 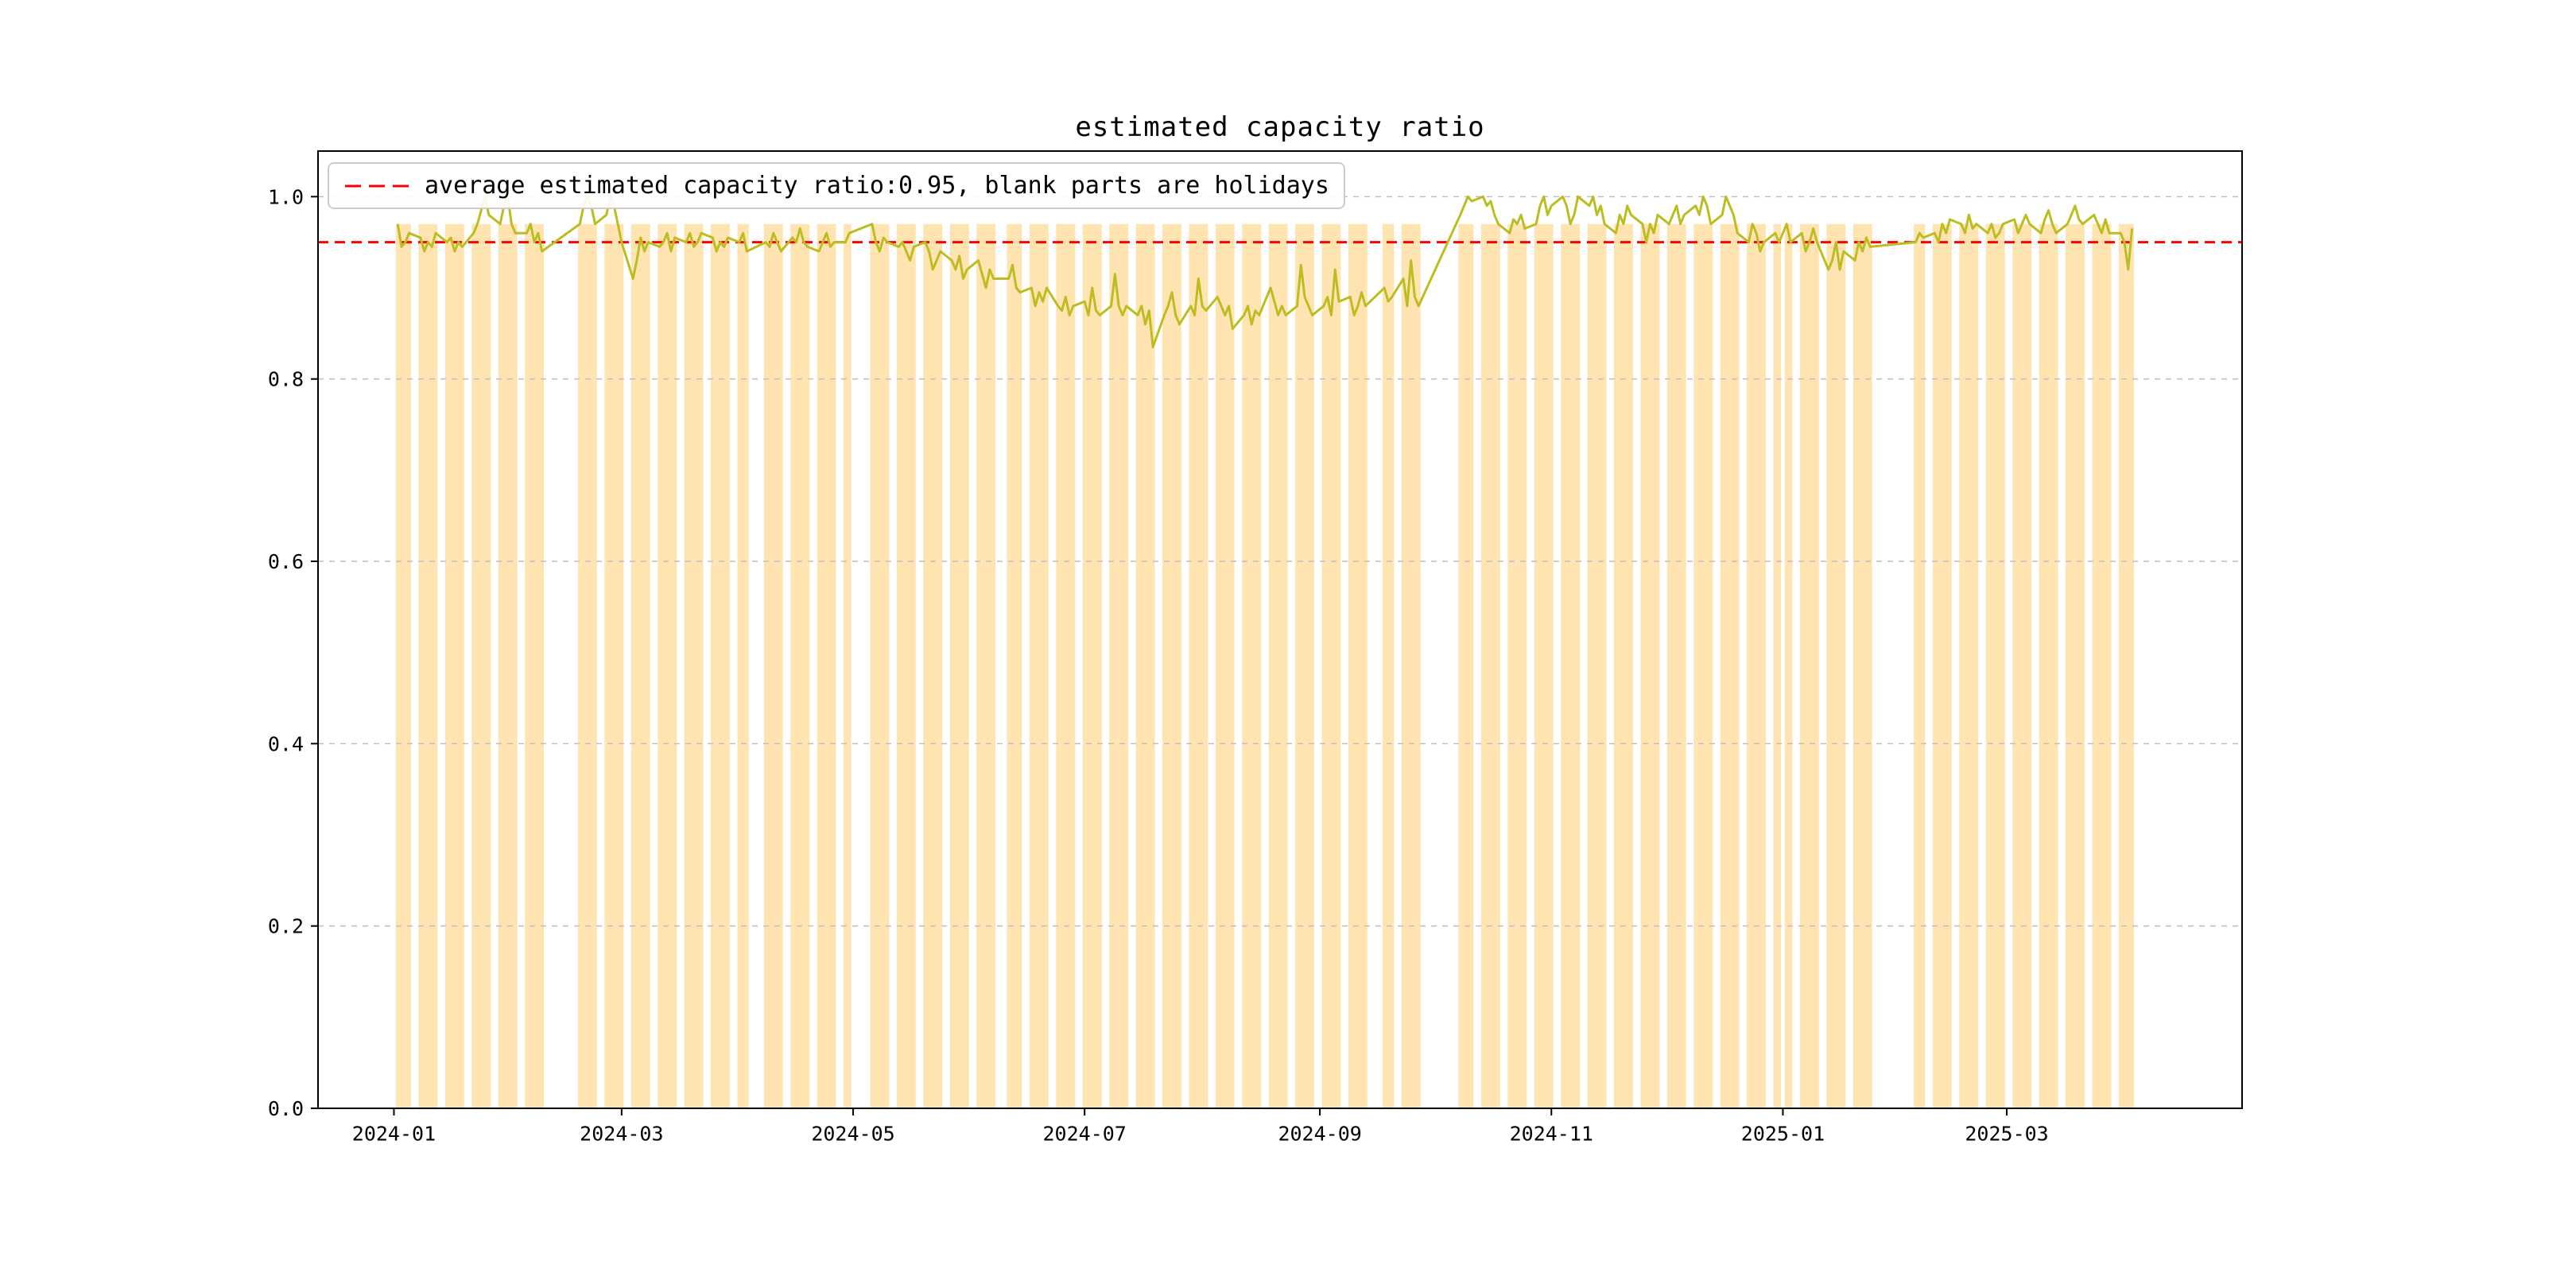 I want to click on legend-sample-svg, so click(x=377, y=186).